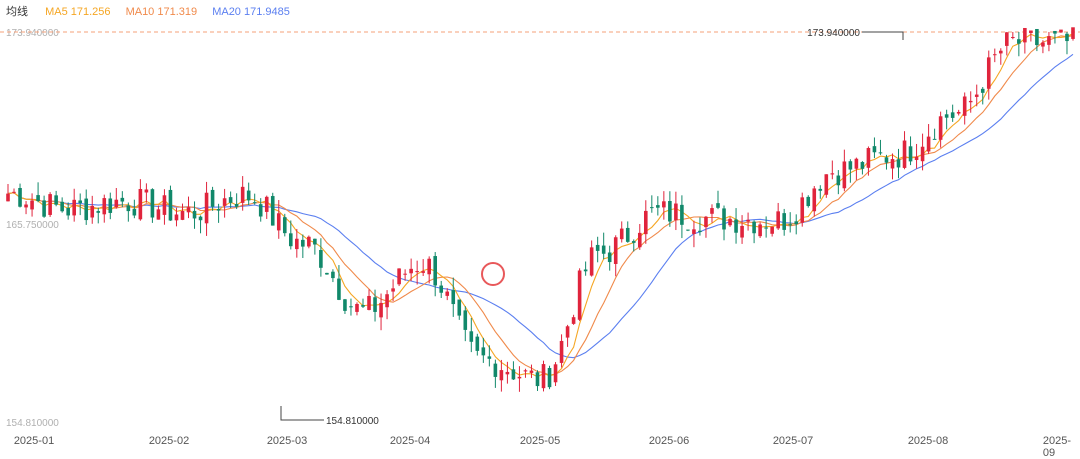 Image resolution: width=1080 pixels, height=459 pixels. I want to click on highlight-marker, so click(493, 274).